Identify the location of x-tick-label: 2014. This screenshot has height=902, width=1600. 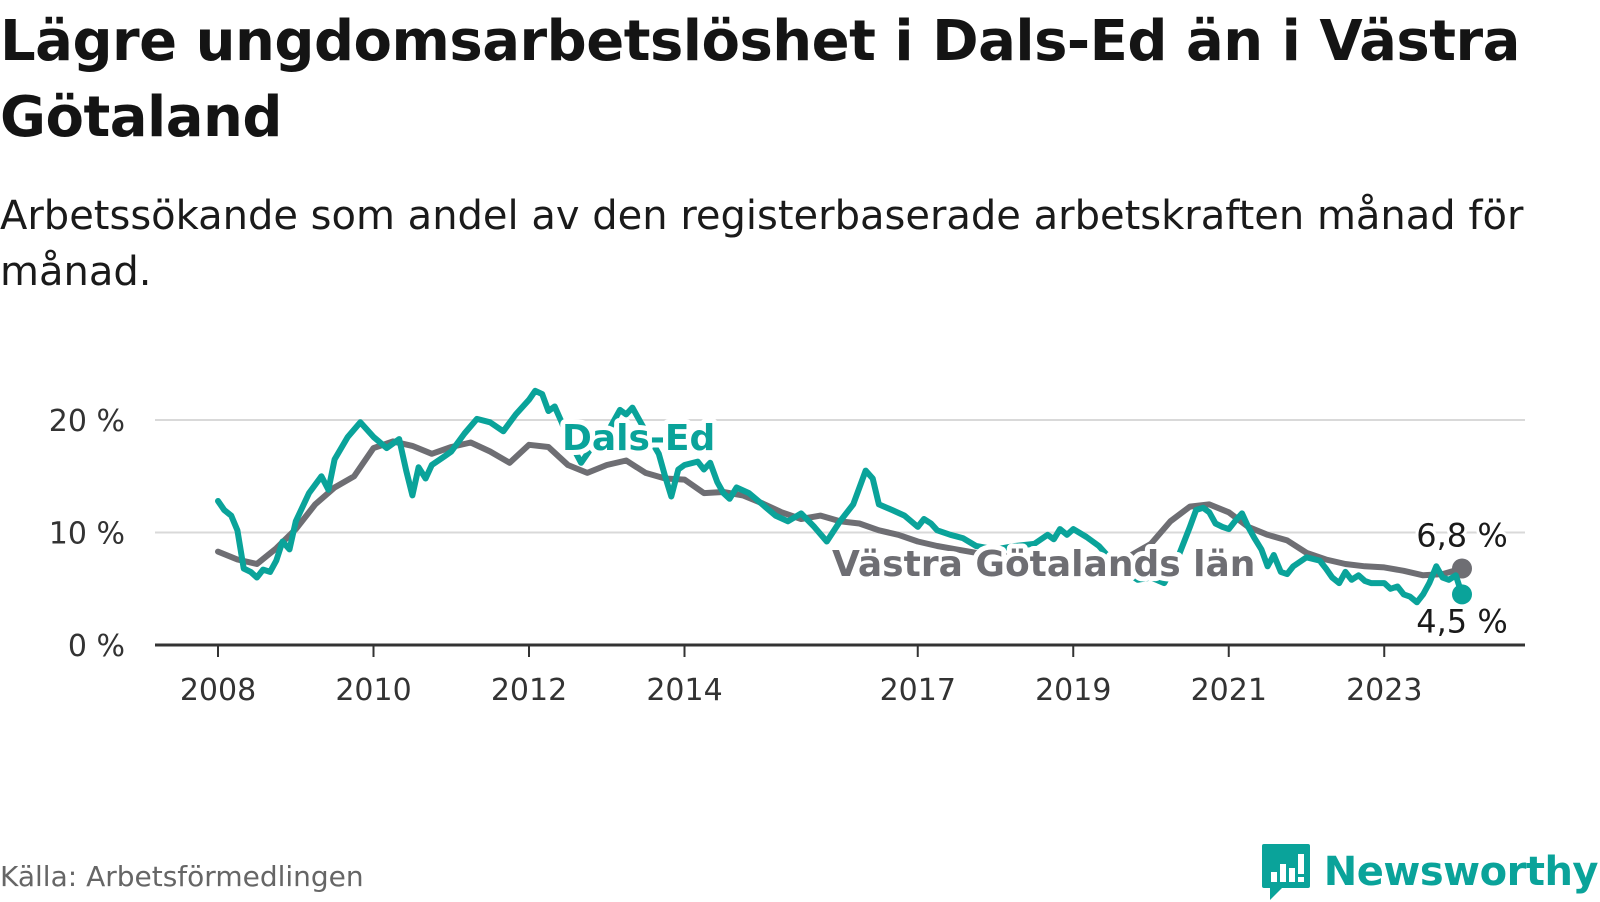
(684, 690).